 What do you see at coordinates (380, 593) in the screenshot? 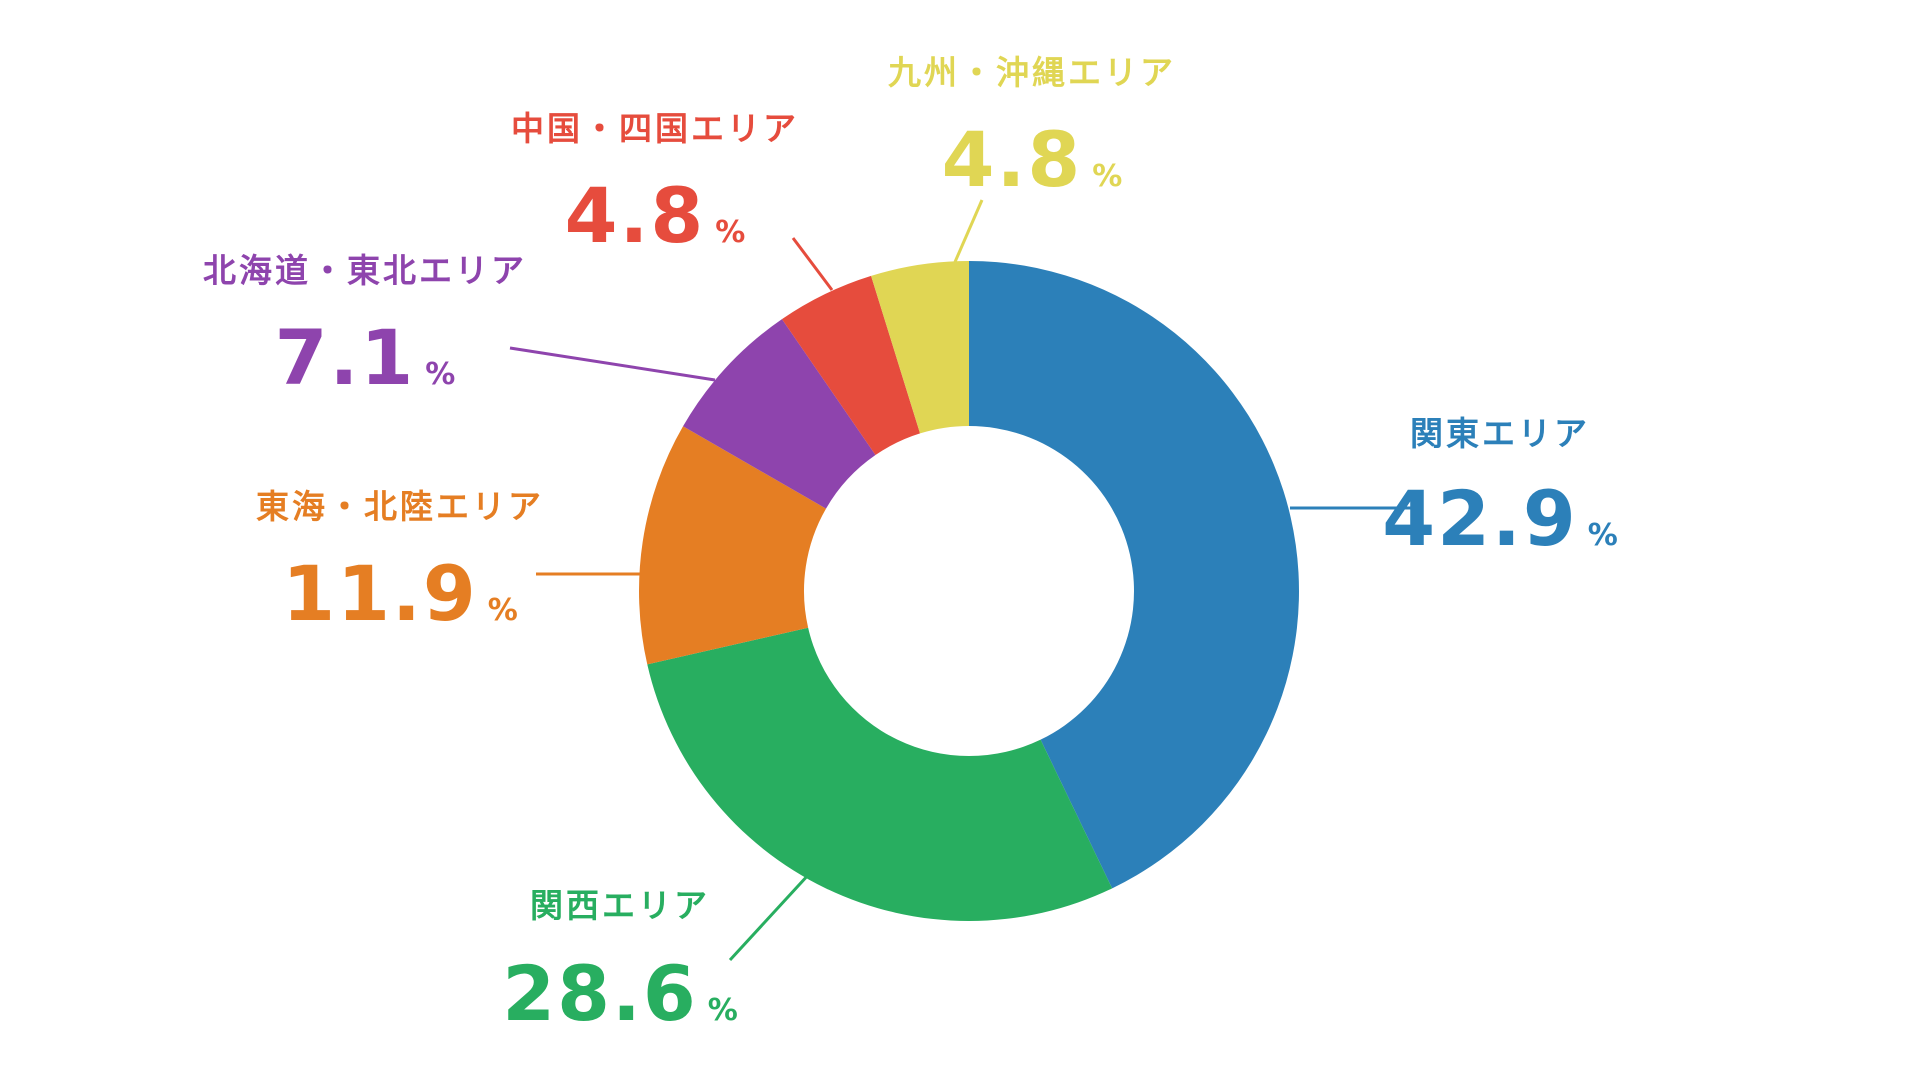
I see `slice-value: 11.9` at bounding box center [380, 593].